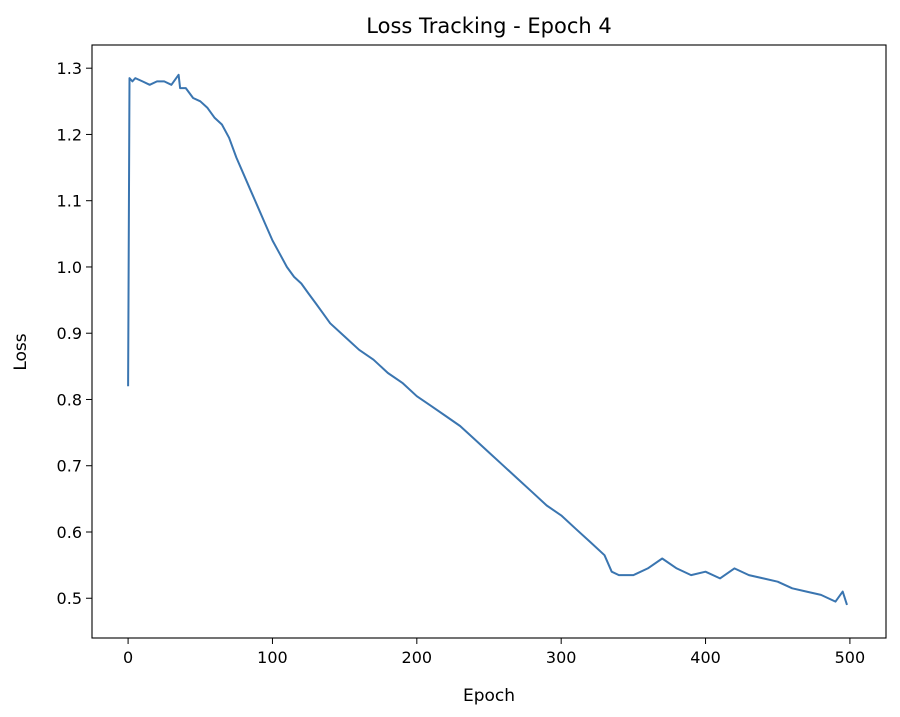 This screenshot has height=717, width=900. What do you see at coordinates (494, 652) in the screenshot?
I see `x-axis-ticks: 0 100 200 300 400 500` at bounding box center [494, 652].